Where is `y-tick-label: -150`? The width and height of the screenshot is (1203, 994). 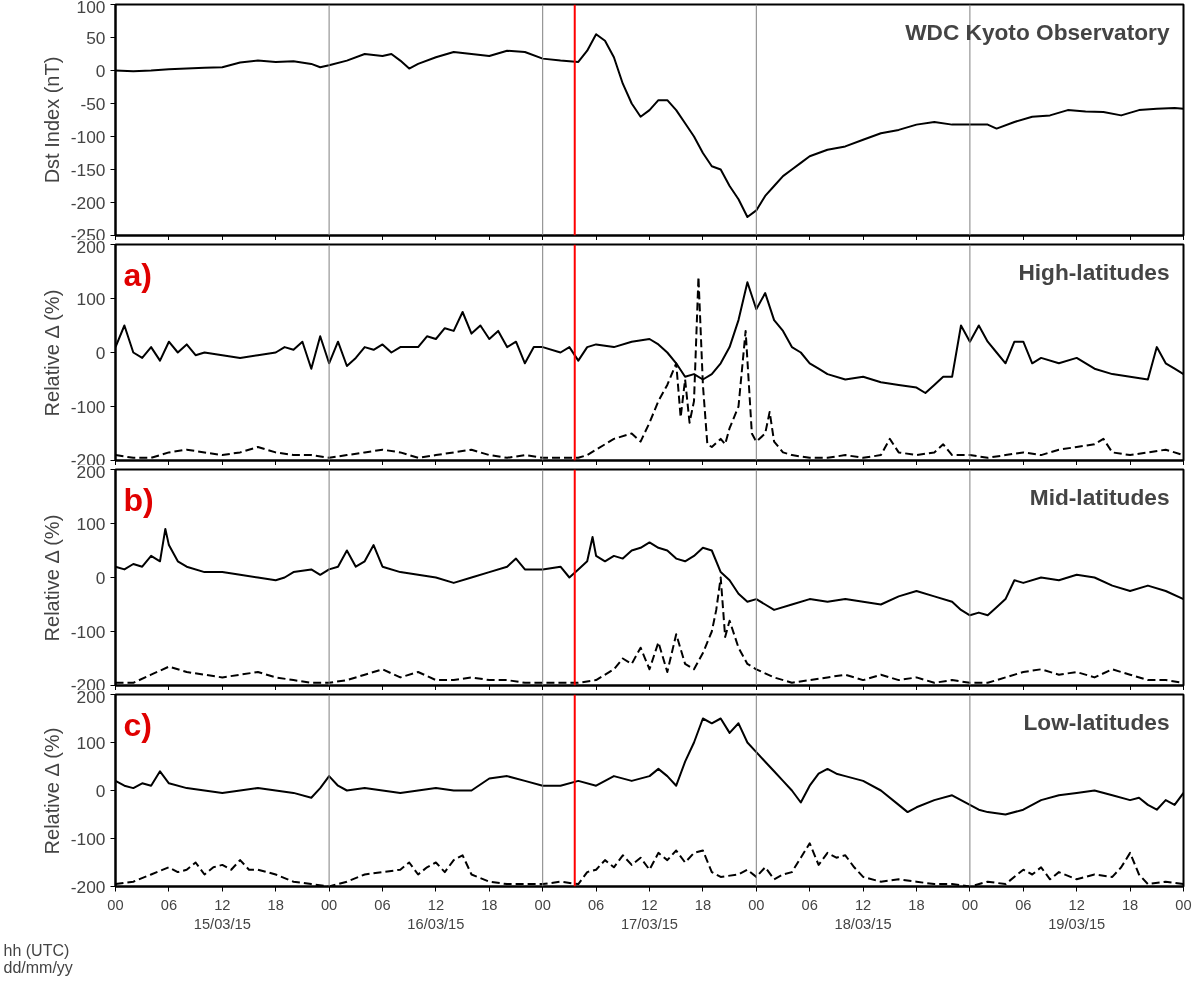 y-tick-label: -150 is located at coordinates (88, 169).